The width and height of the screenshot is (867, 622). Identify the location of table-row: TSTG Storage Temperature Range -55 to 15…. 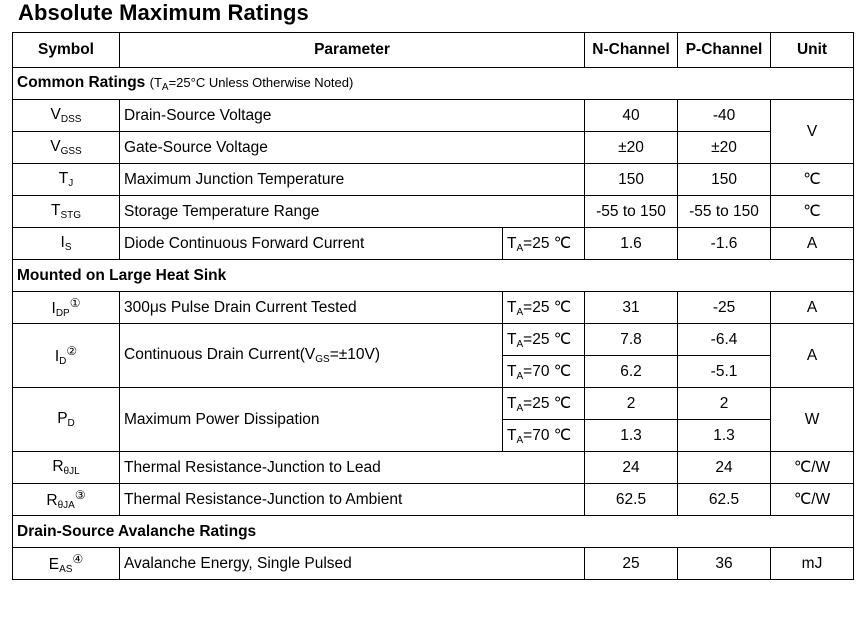
(433, 211).